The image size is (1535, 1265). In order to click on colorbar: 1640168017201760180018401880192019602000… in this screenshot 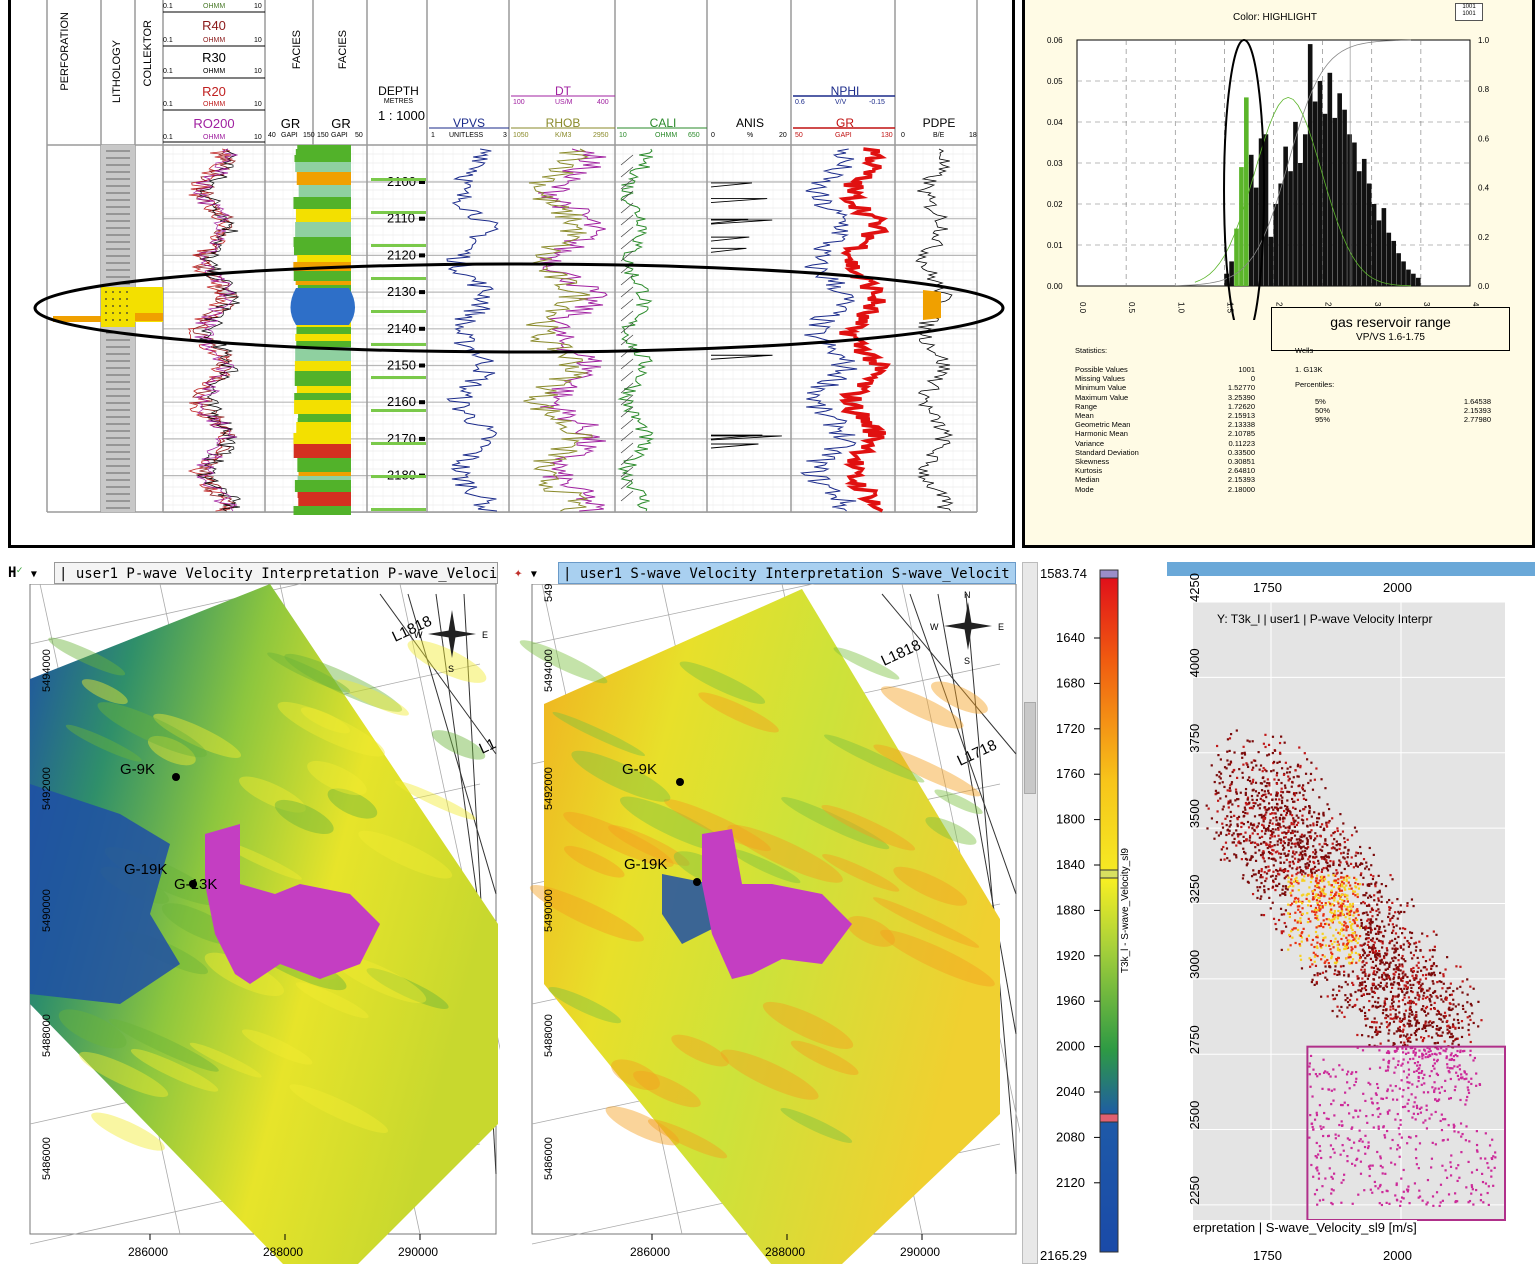, I will do `click(1087, 911)`.